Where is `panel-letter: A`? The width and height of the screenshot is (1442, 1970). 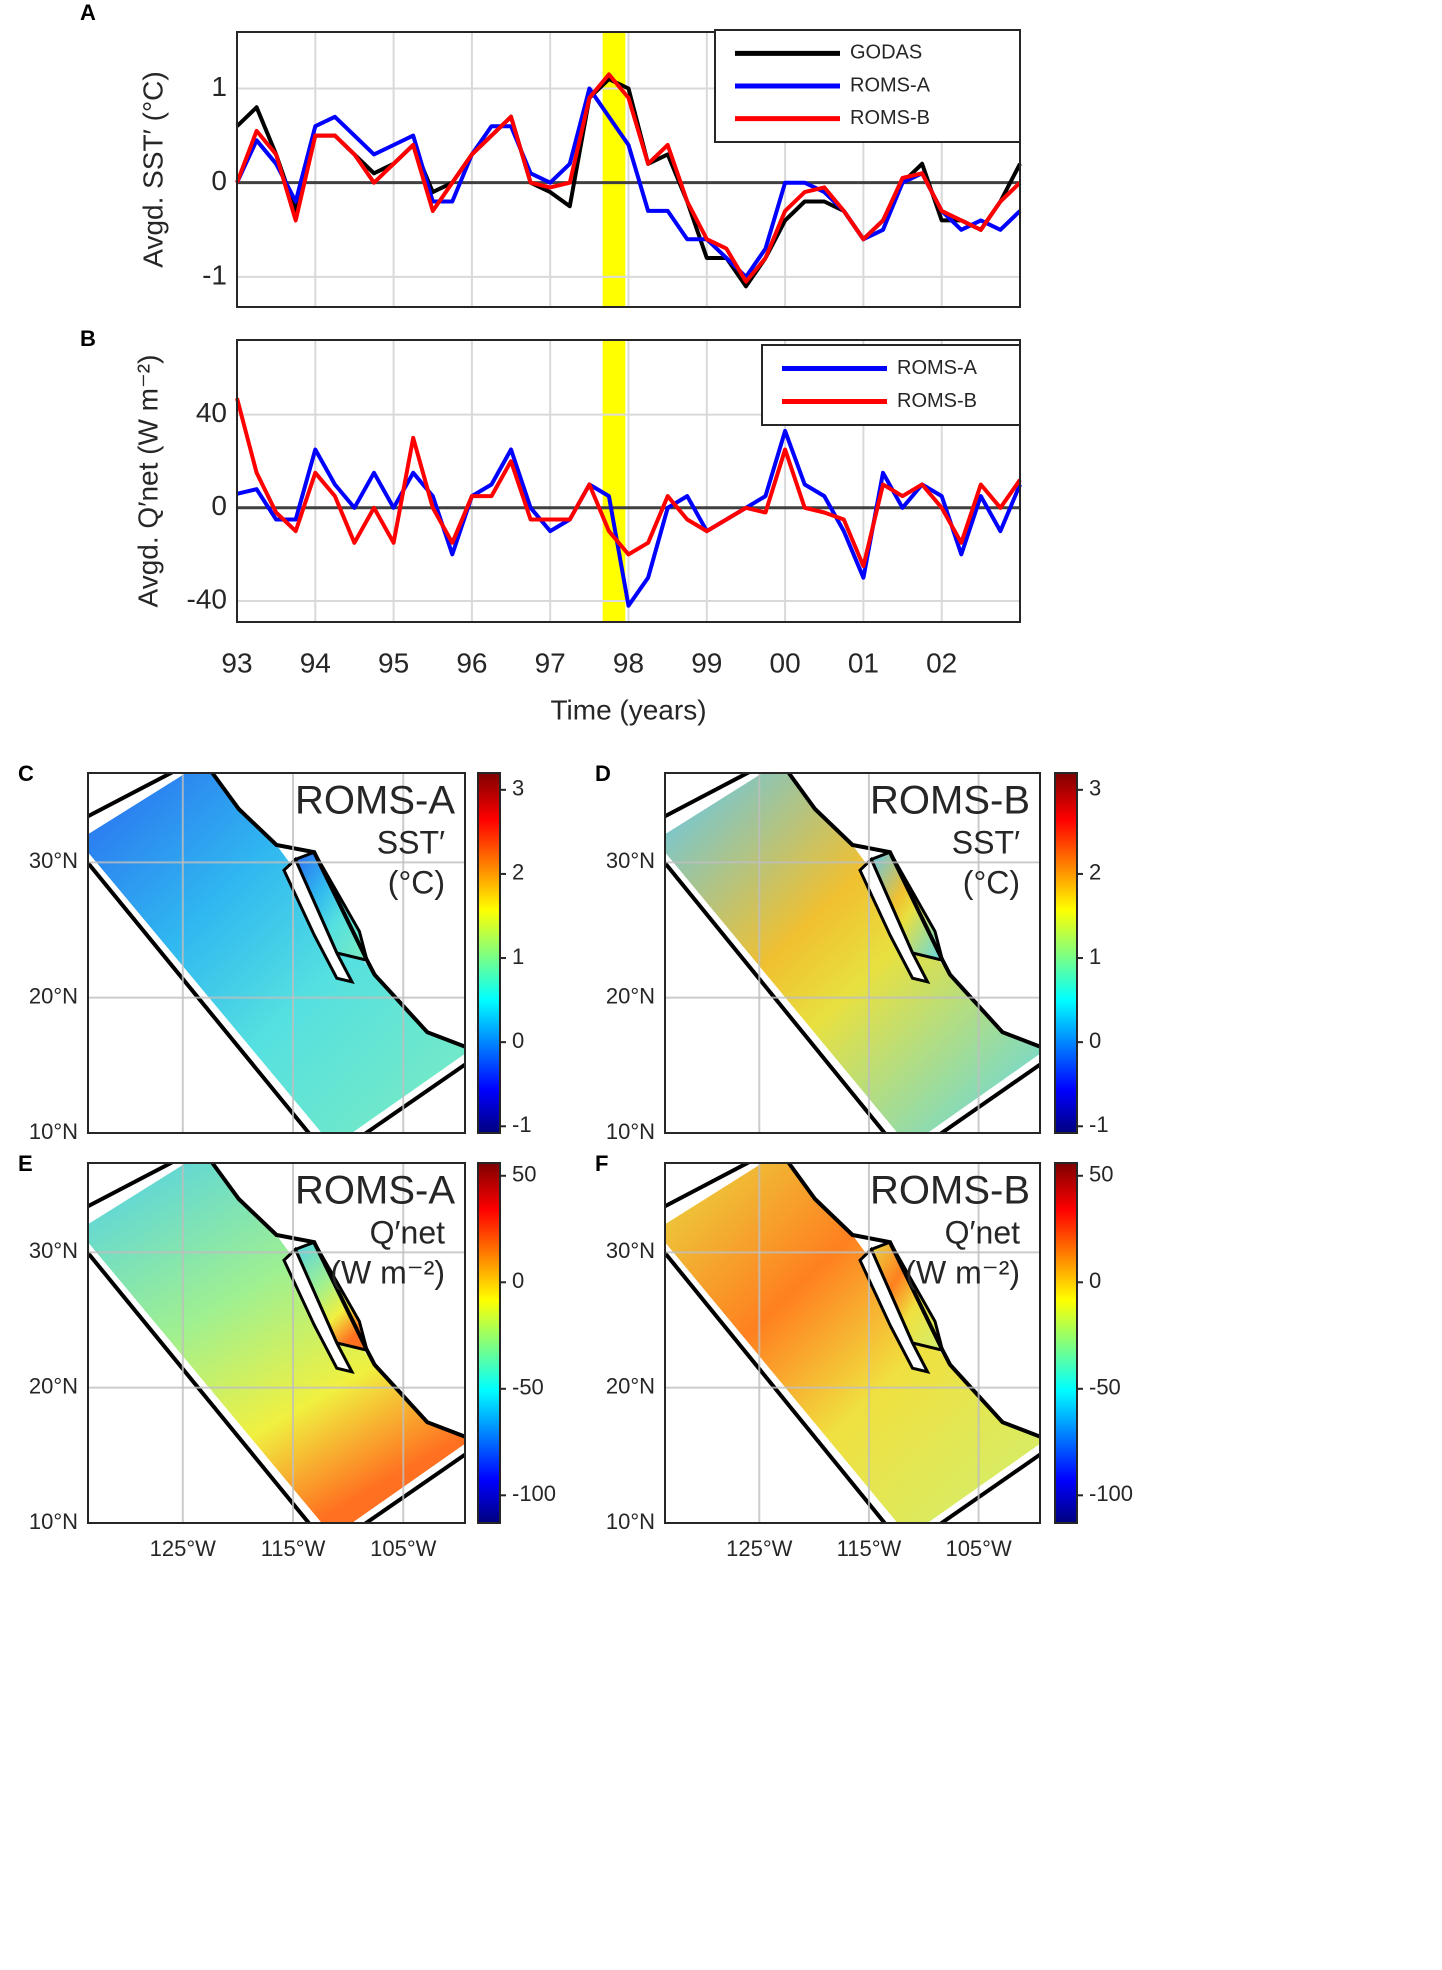 panel-letter: A is located at coordinates (88, 12).